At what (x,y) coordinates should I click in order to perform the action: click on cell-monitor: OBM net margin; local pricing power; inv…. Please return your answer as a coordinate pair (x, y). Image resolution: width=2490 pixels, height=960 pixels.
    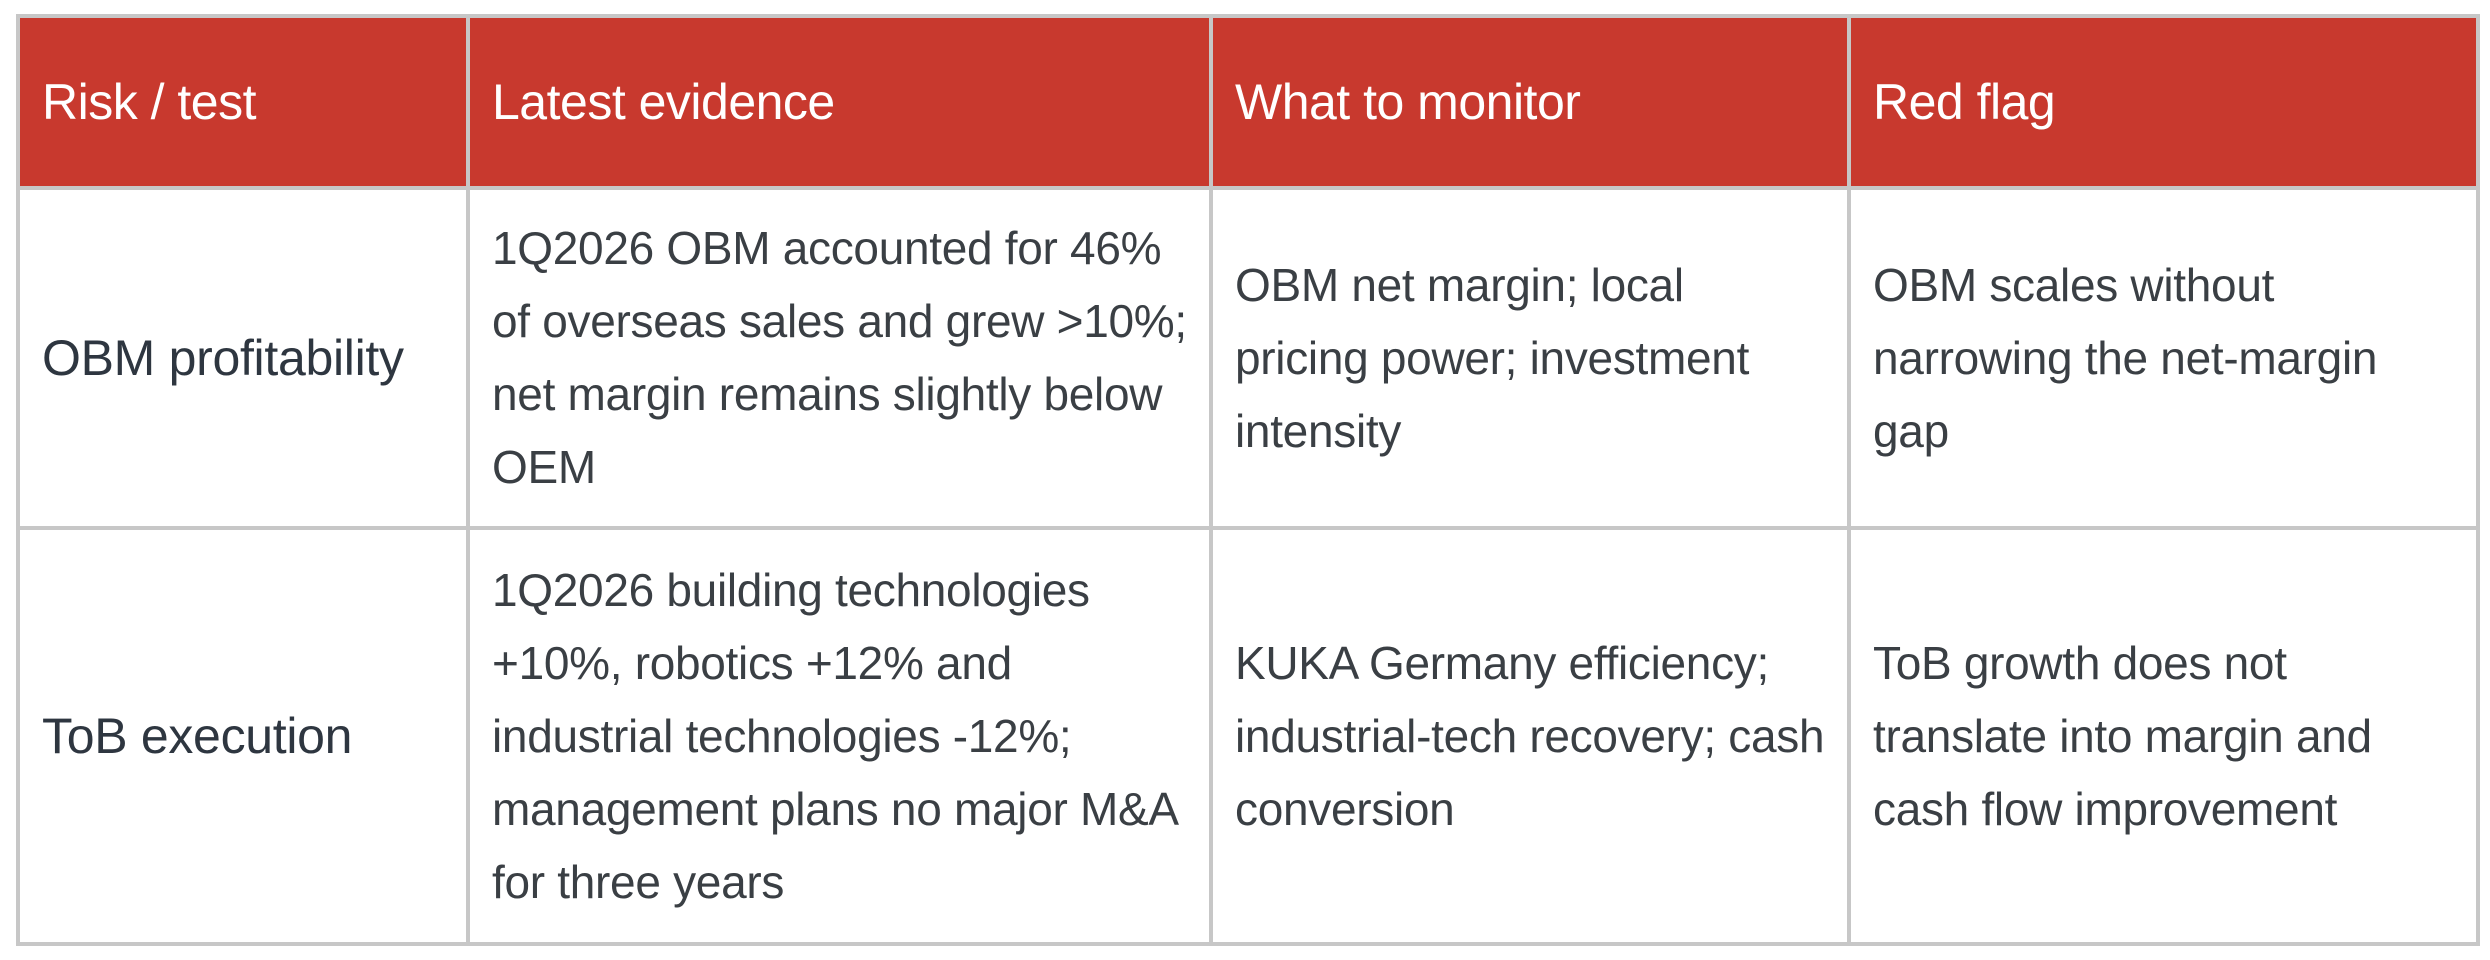
    Looking at the image, I should click on (1530, 358).